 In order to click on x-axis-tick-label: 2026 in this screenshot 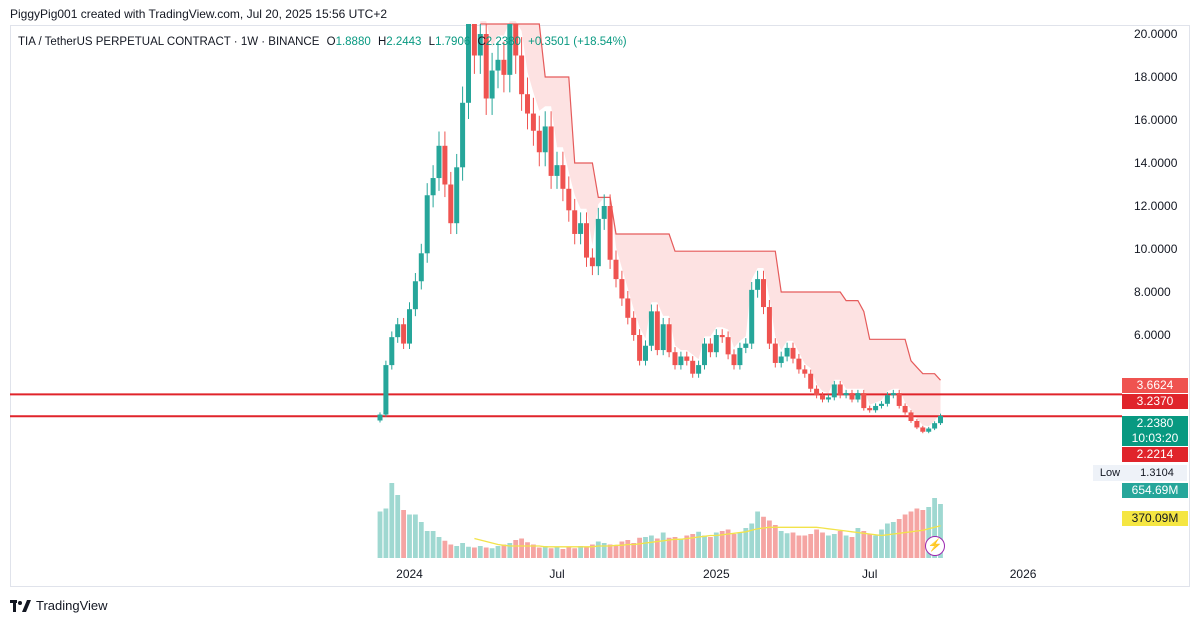, I will do `click(1023, 574)`.